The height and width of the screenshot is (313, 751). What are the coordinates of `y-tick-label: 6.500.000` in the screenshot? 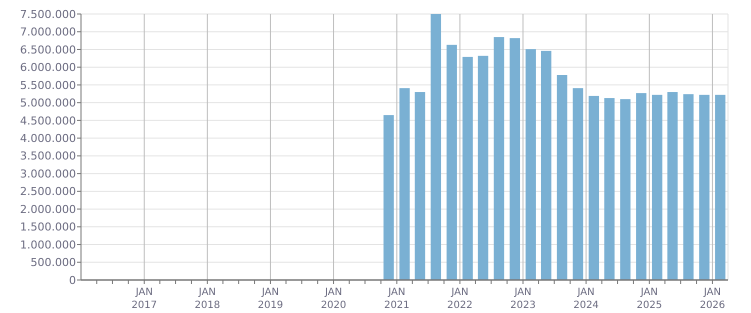 It's located at (48, 49).